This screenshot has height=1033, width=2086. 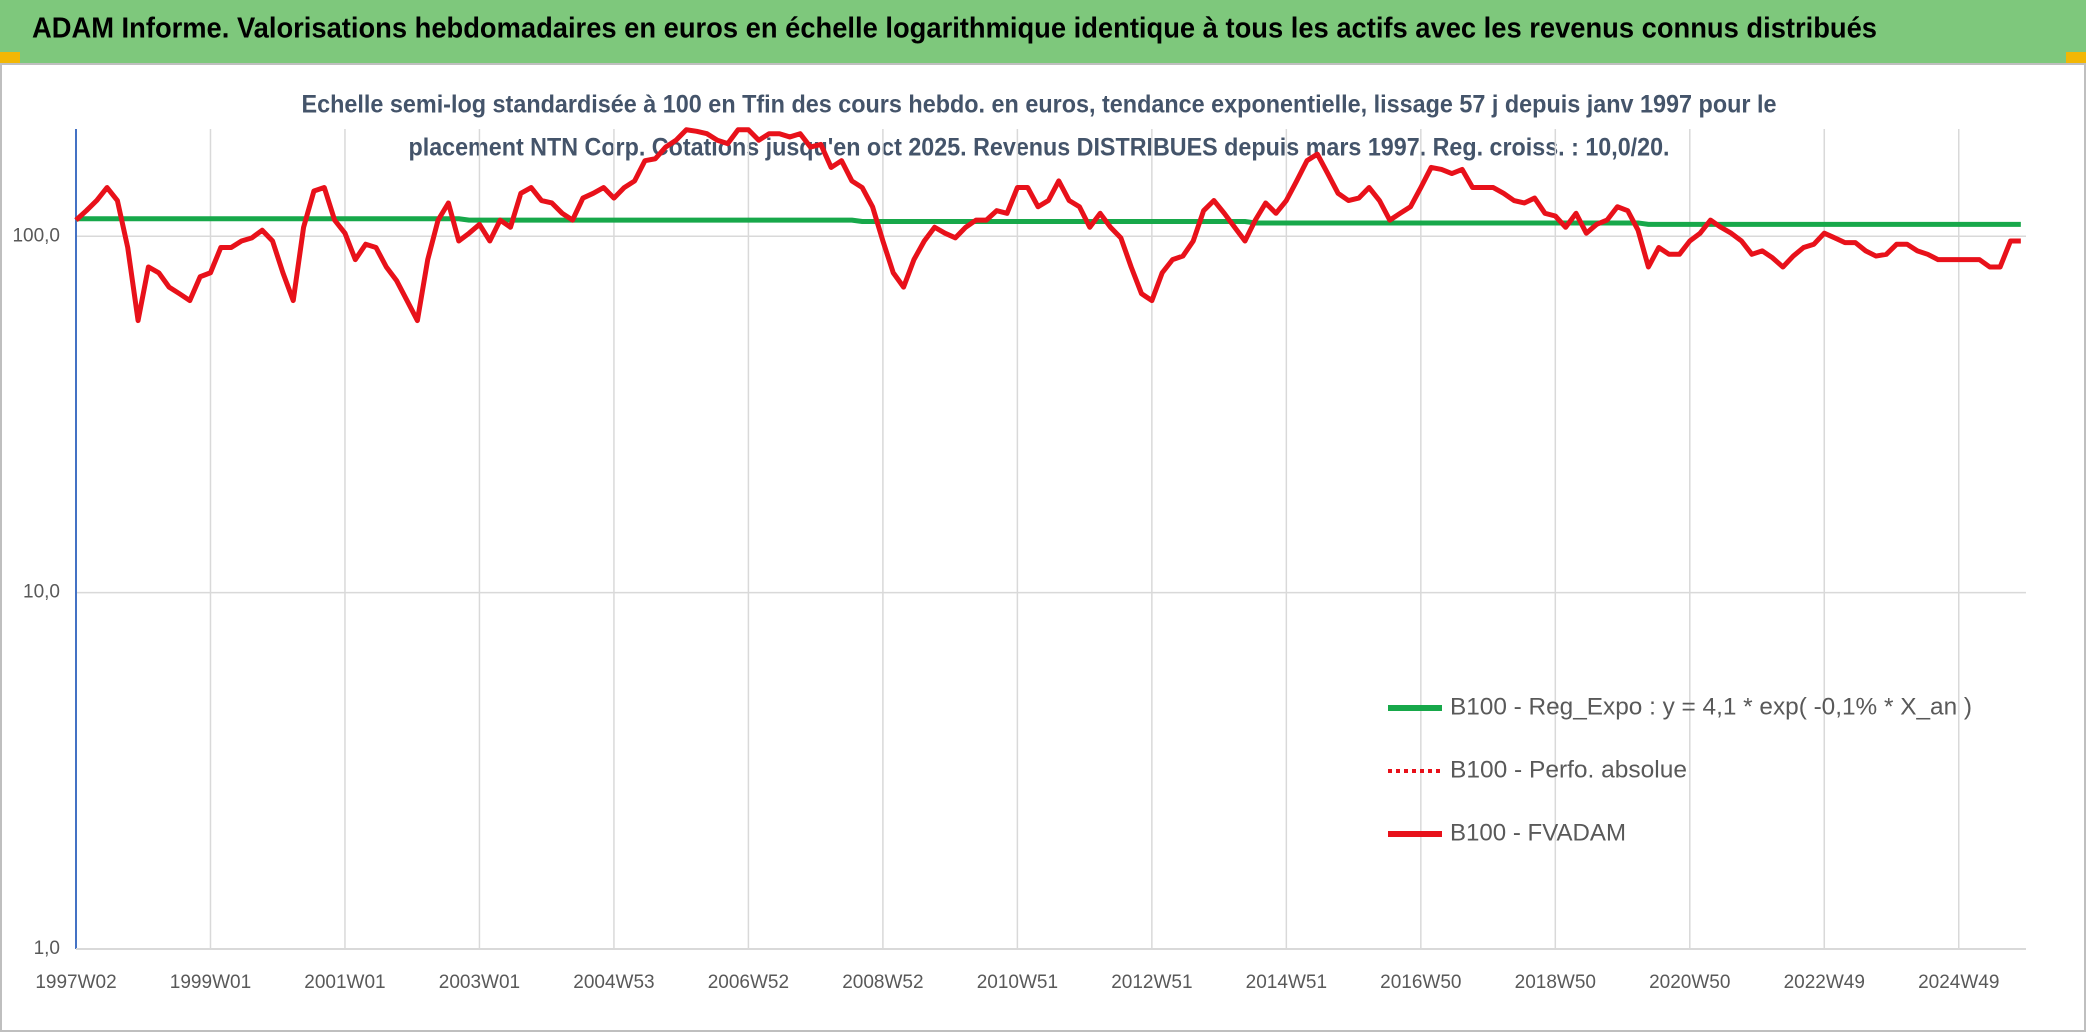 What do you see at coordinates (1286, 982) in the screenshot?
I see `x-tick-label: 2014W51` at bounding box center [1286, 982].